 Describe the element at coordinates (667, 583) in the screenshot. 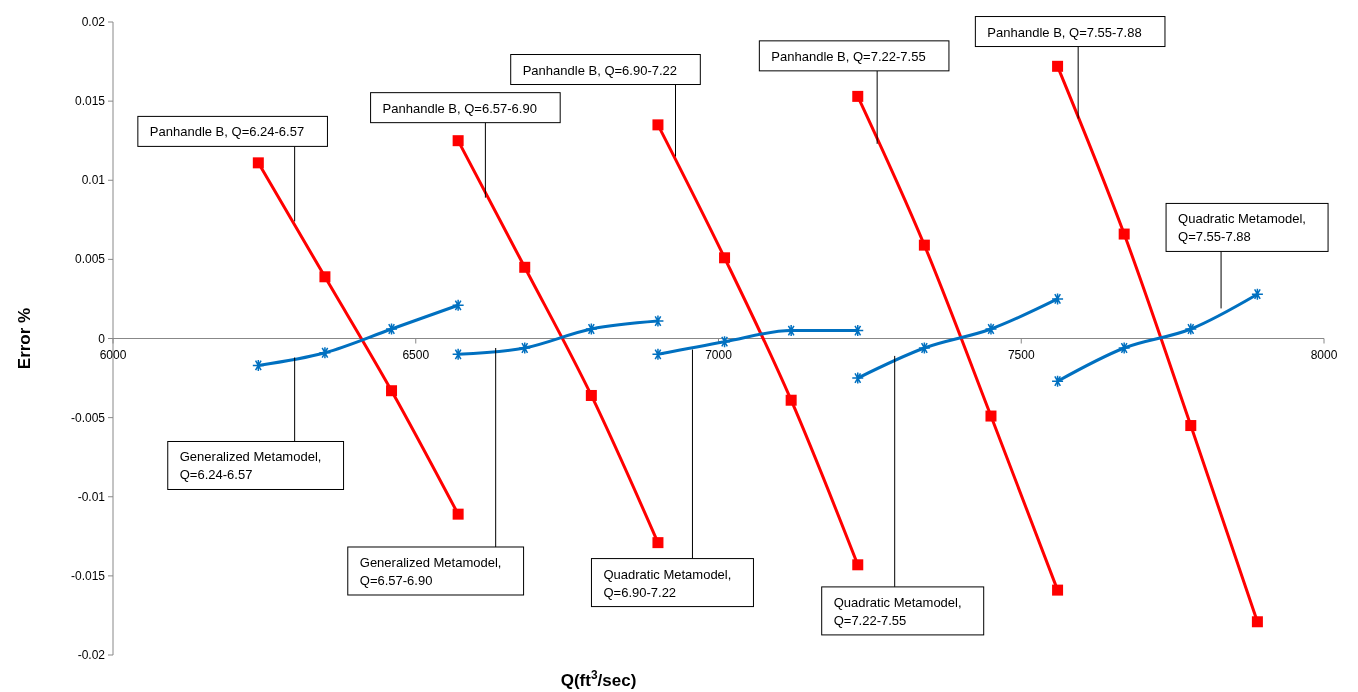

I see `annotation: Quadratic Metamodel, Q=6.90-7.22` at that location.